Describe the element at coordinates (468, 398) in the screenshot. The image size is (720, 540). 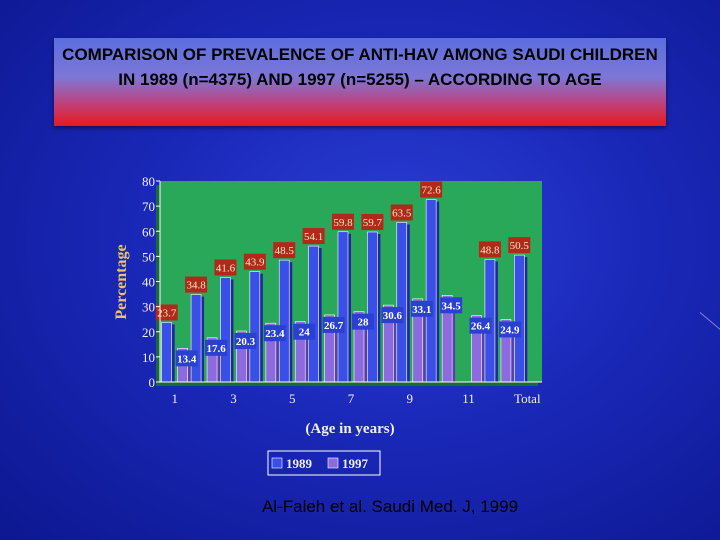
I see `x-tick-label-11: 11` at that location.